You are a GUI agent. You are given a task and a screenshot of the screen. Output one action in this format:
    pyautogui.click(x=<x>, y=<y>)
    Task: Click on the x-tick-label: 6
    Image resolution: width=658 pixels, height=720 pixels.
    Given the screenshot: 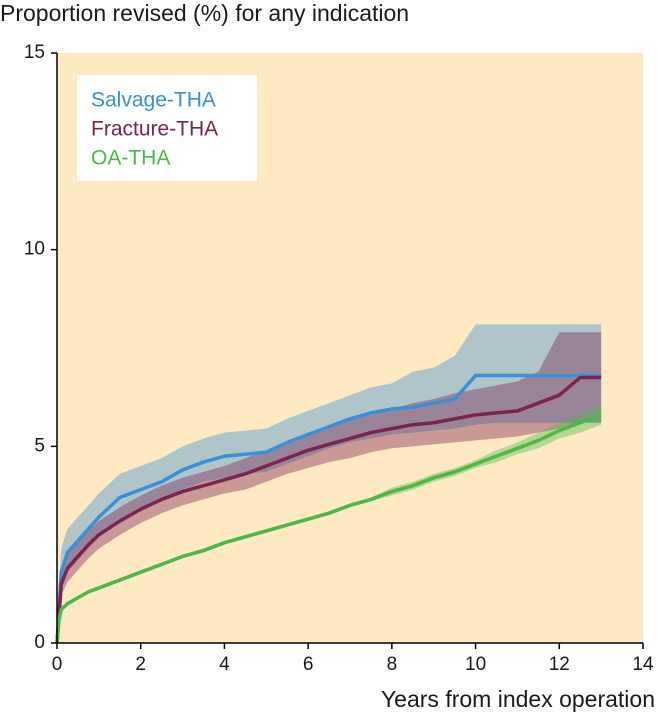 What is the action you would take?
    pyautogui.click(x=308, y=664)
    